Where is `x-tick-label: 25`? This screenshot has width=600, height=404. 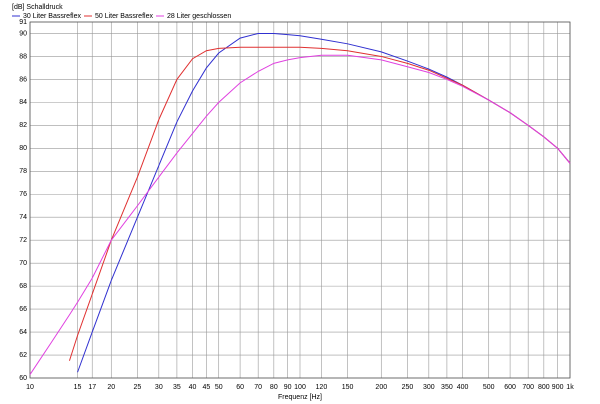
x-tick-label: 25 is located at coordinates (138, 387).